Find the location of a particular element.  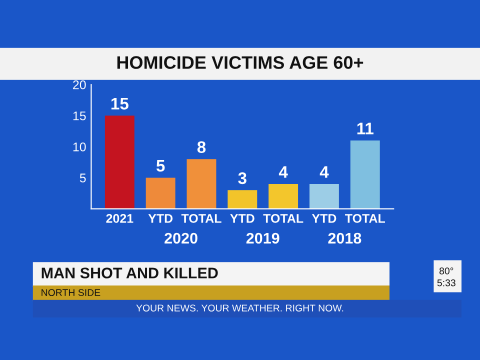

data-label: 5 is located at coordinates (160, 166).